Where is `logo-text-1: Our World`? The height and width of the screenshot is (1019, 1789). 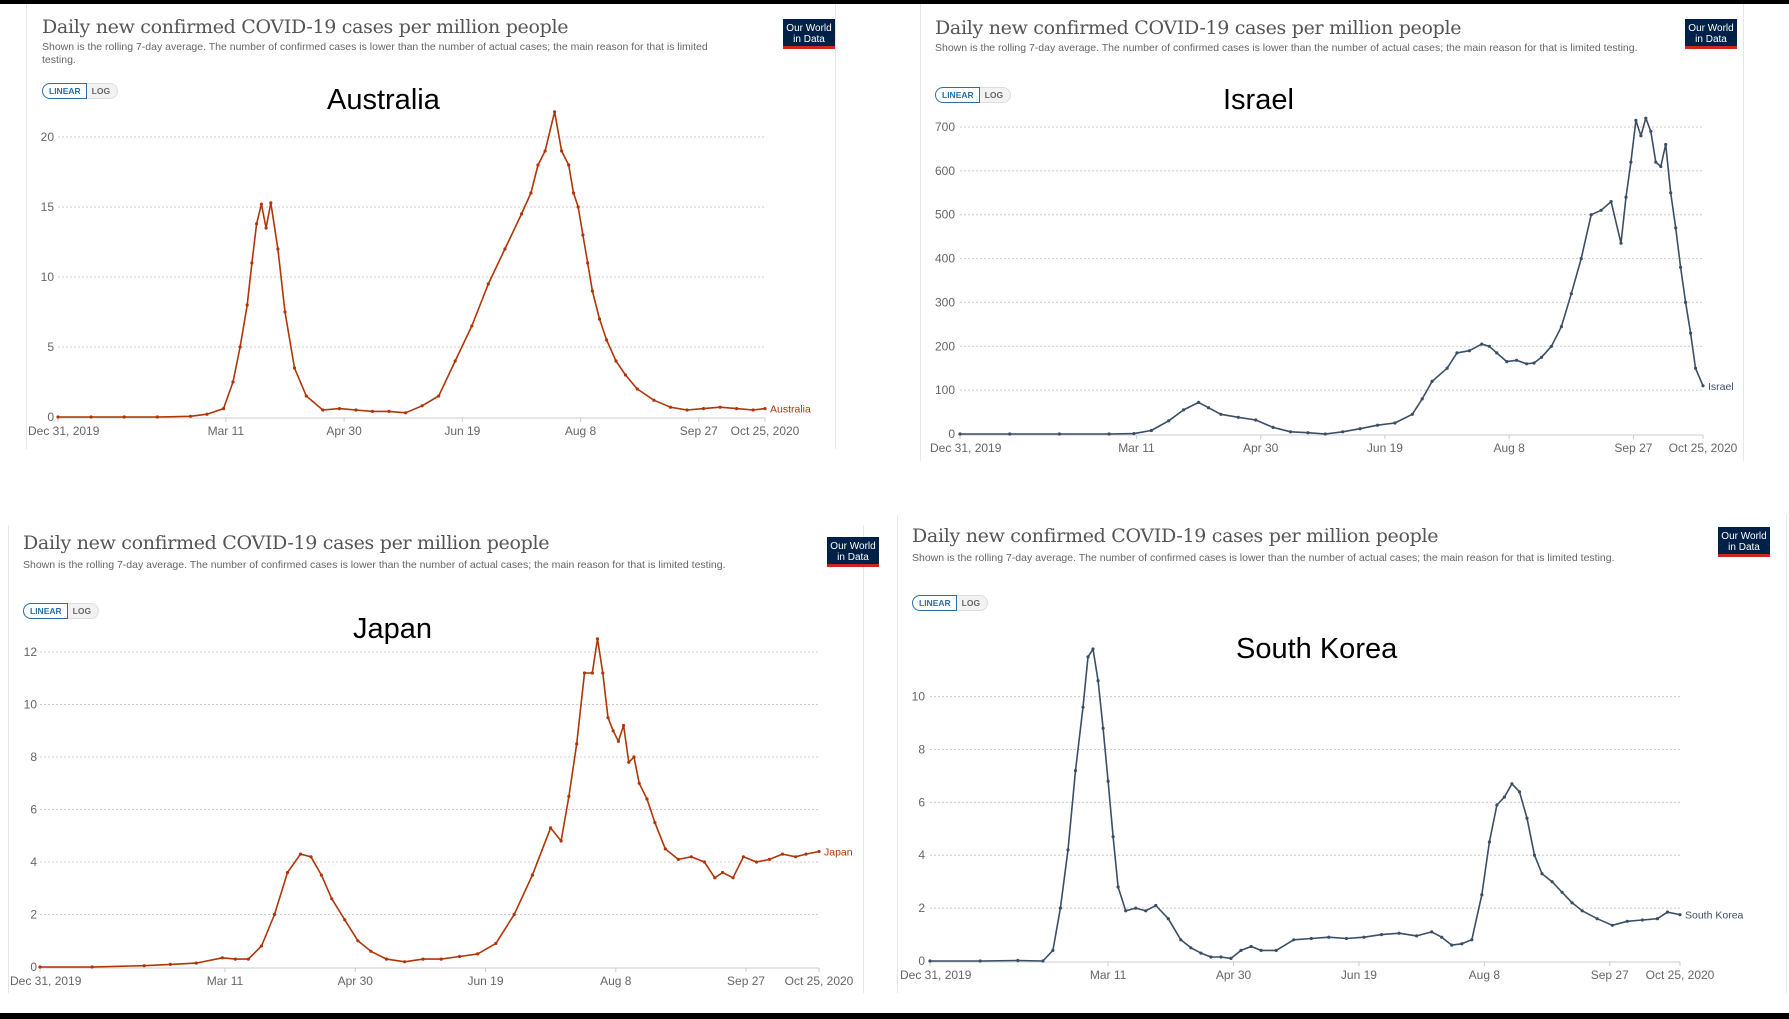 logo-text-1: Our World is located at coordinates (1744, 536).